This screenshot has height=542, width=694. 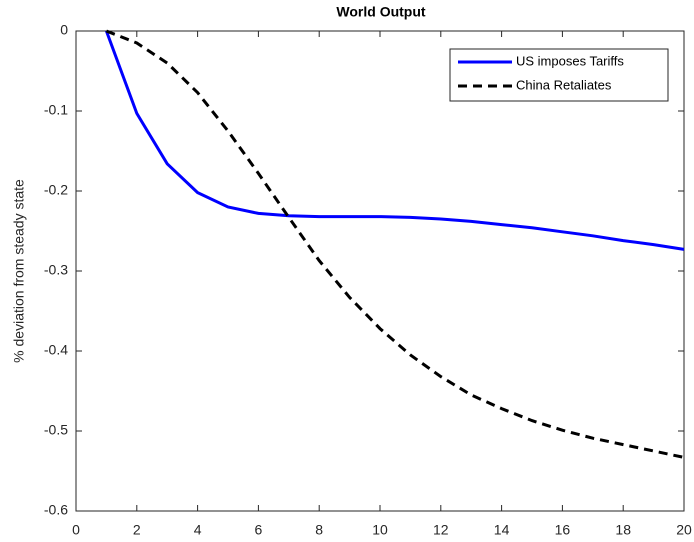 What do you see at coordinates (56, 510) in the screenshot?
I see `y-tick-label: -0.6` at bounding box center [56, 510].